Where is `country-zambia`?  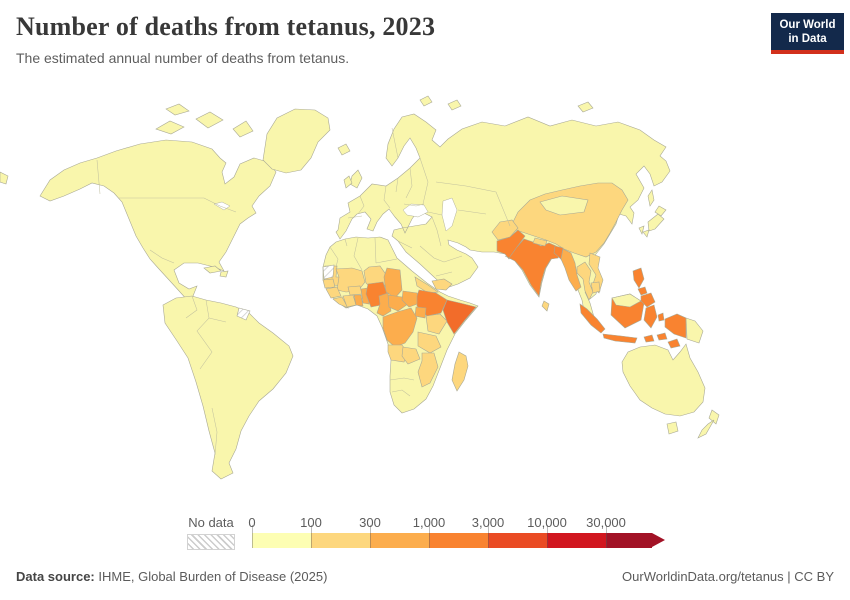
country-zambia is located at coordinates (411, 355).